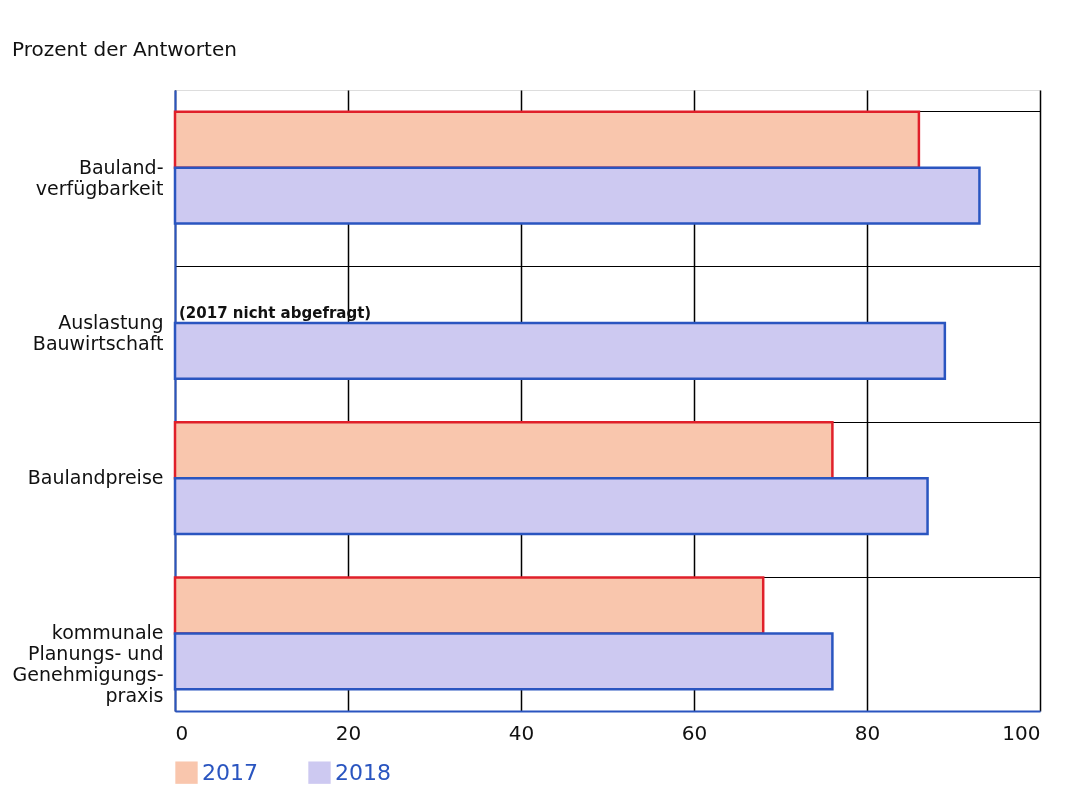 This screenshot has width=1068, height=792. I want to click on x-tick-label: 0, so click(182, 732).